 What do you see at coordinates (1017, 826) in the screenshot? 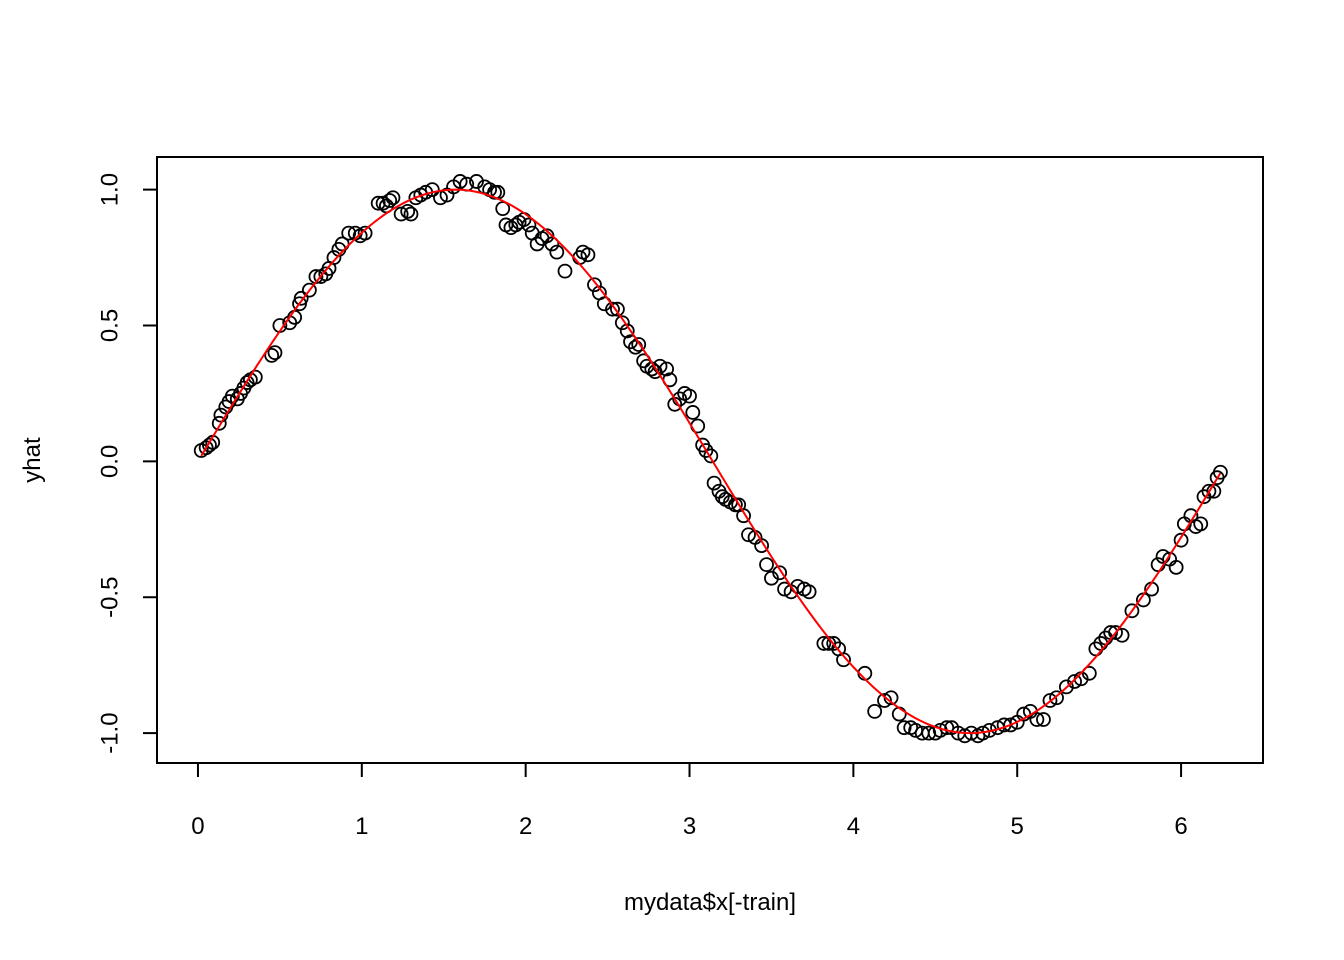
I see `x-tick-label: 5` at bounding box center [1017, 826].